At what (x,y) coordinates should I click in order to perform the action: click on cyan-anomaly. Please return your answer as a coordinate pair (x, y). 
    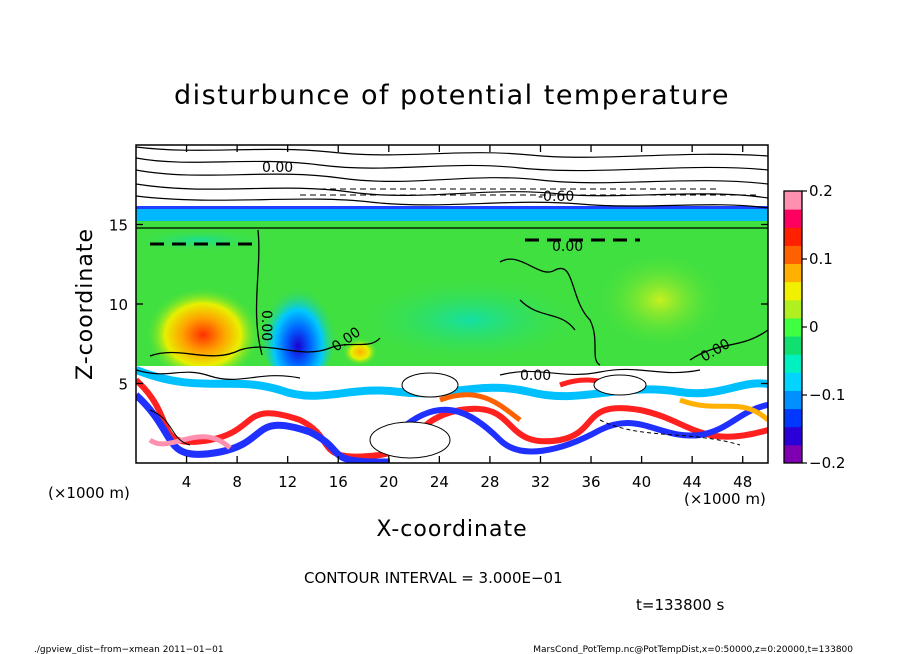
    Looking at the image, I should click on (470, 320).